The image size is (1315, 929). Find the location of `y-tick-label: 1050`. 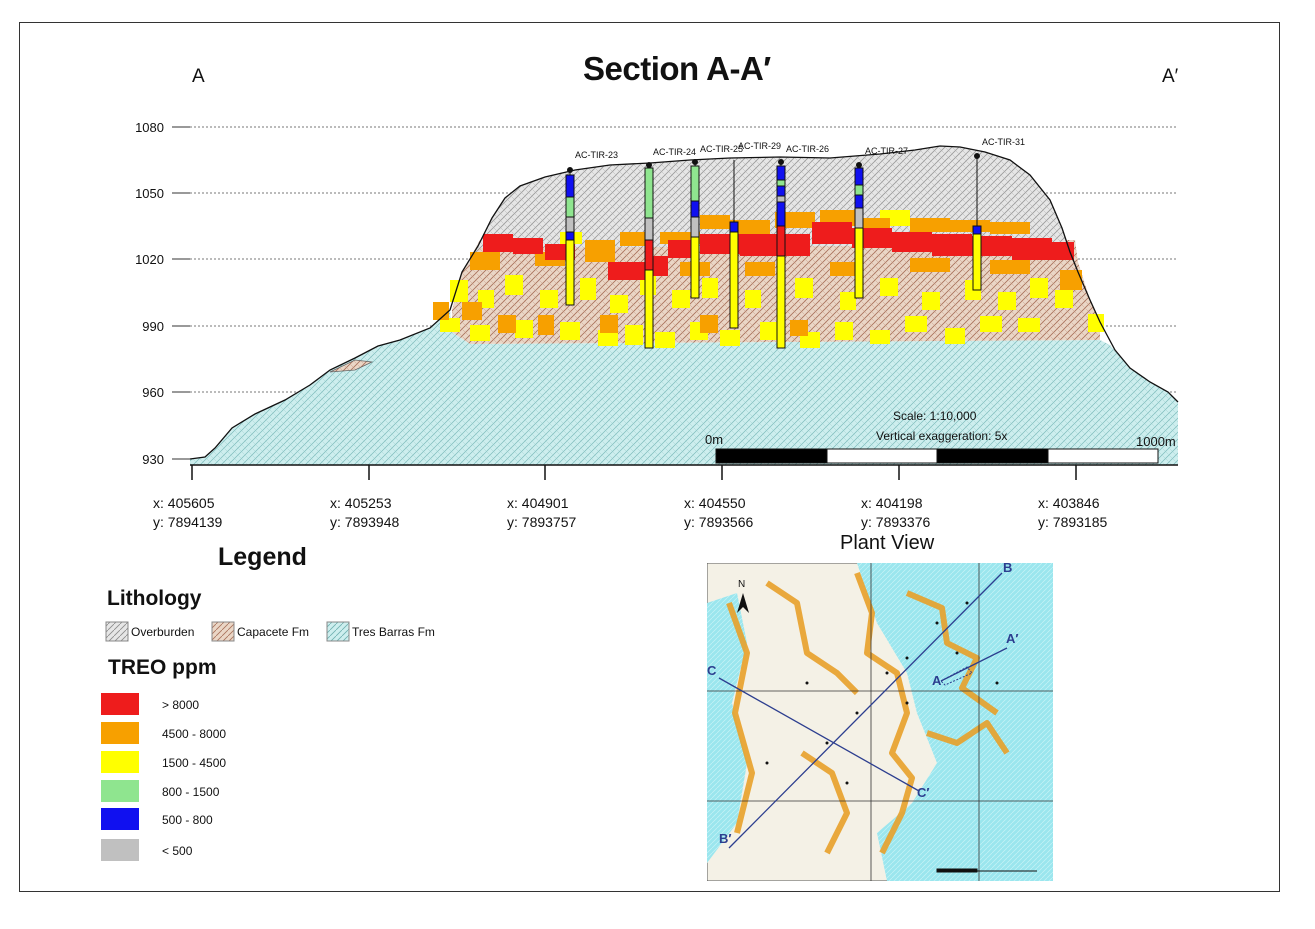

y-tick-label: 1050 is located at coordinates (149, 193).